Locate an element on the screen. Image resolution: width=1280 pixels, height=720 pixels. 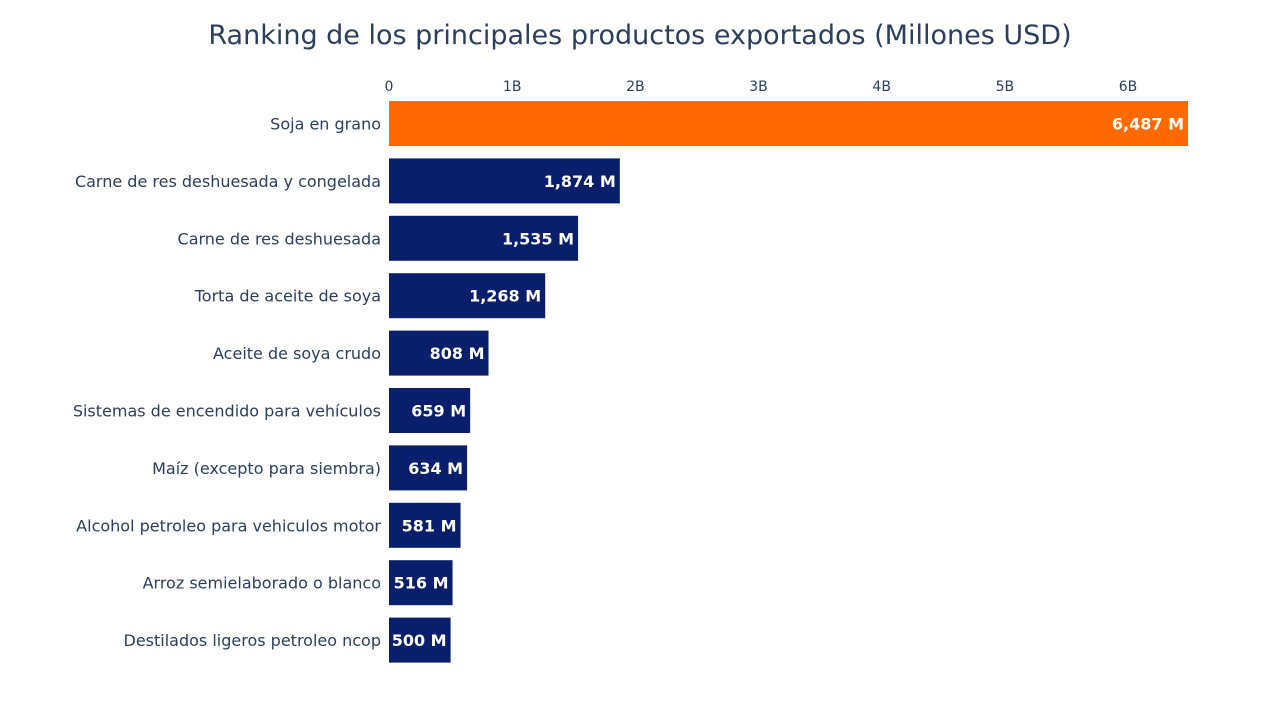
bar-group: Maíz (excepto para siembra) 634 M is located at coordinates (310, 468).